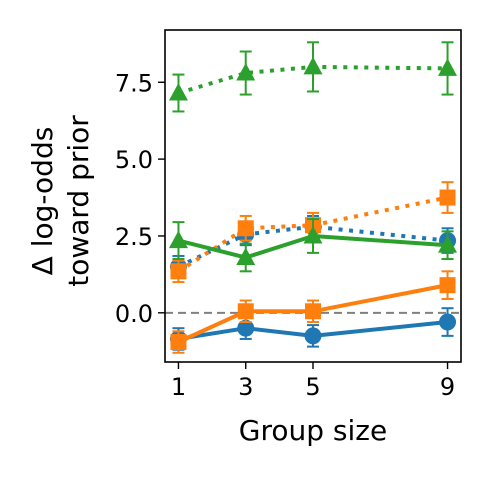  Describe the element at coordinates (78, 201) in the screenshot. I see `y-axis-label-line: toward prior` at that location.